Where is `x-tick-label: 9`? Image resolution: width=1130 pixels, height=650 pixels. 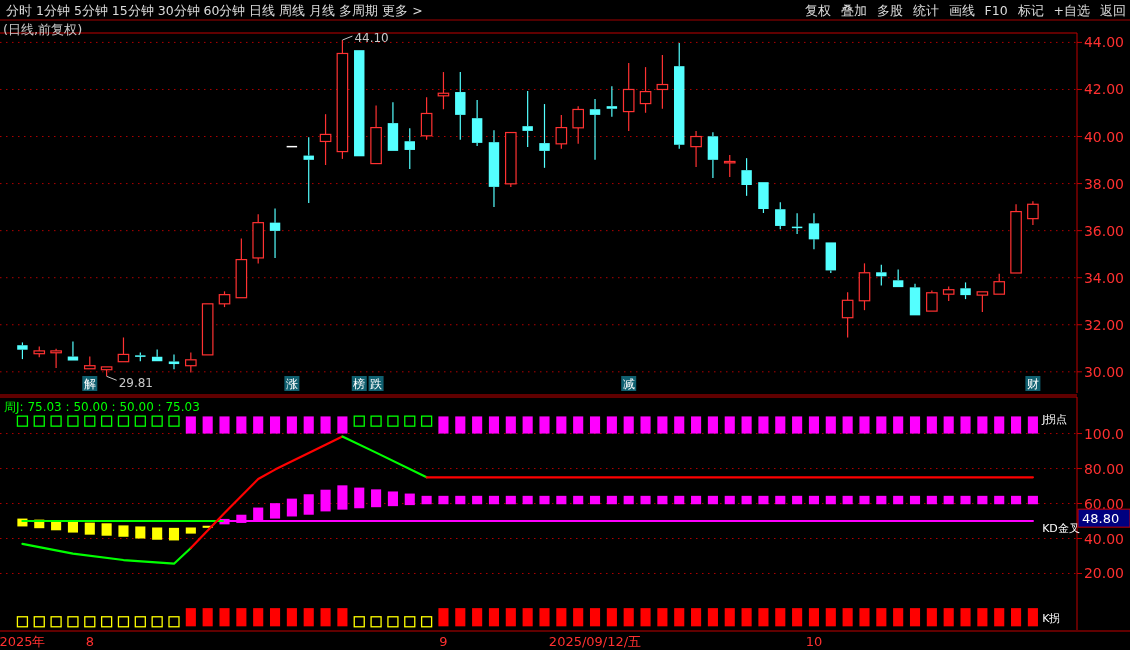
x-tick-label: 9 is located at coordinates (443, 641).